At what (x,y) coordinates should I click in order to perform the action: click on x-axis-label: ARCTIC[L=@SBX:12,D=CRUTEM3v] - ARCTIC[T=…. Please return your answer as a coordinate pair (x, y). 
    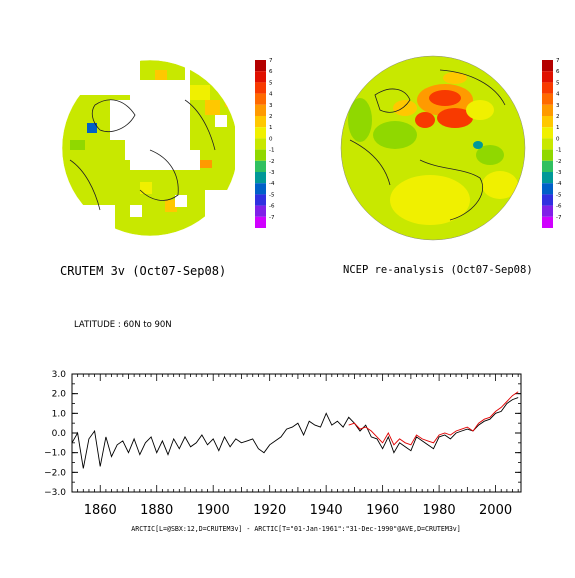
    Looking at the image, I should click on (296, 529).